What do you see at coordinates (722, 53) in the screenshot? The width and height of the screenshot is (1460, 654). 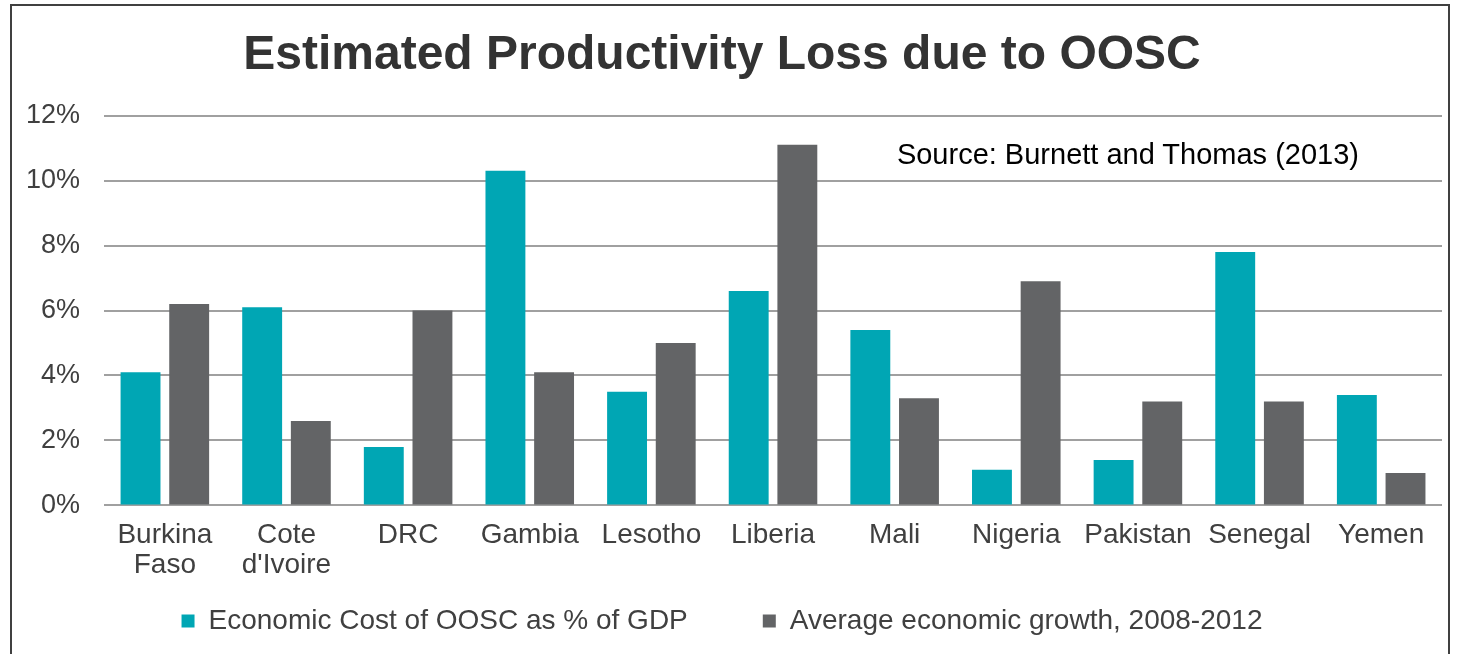 I see `chart-title: Estimated Productivity Loss due to OOSC` at bounding box center [722, 53].